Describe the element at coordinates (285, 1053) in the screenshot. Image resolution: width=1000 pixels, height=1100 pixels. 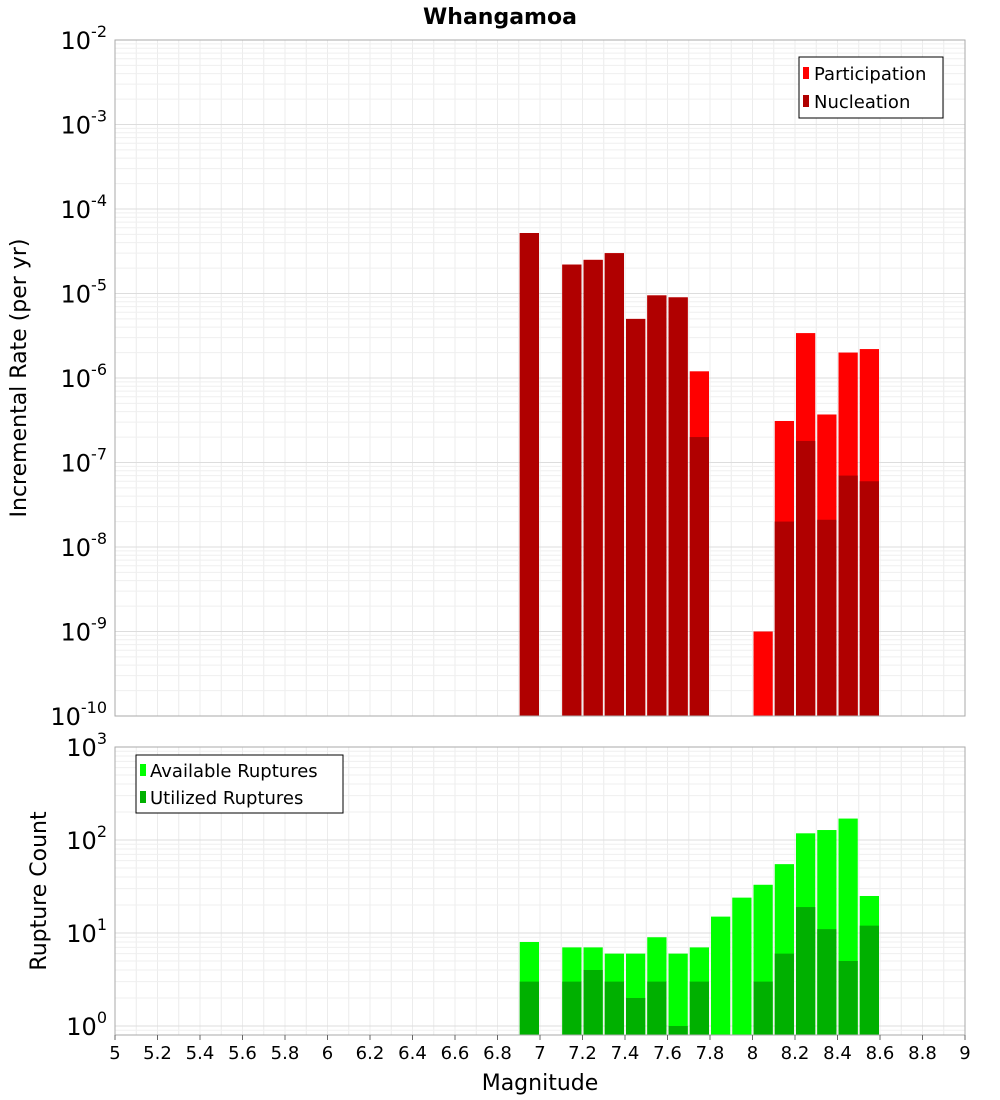
I see `x-tick-label: 5.8` at that location.